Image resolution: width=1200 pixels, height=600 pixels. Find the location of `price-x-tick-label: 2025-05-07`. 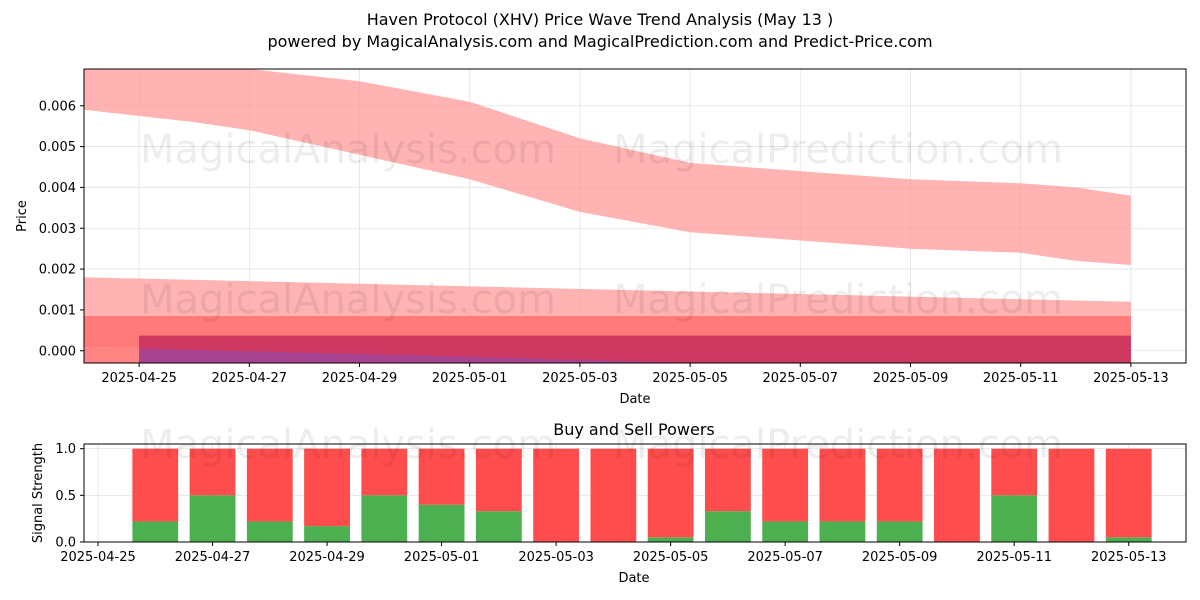

price-x-tick-label: 2025-05-07 is located at coordinates (801, 378).